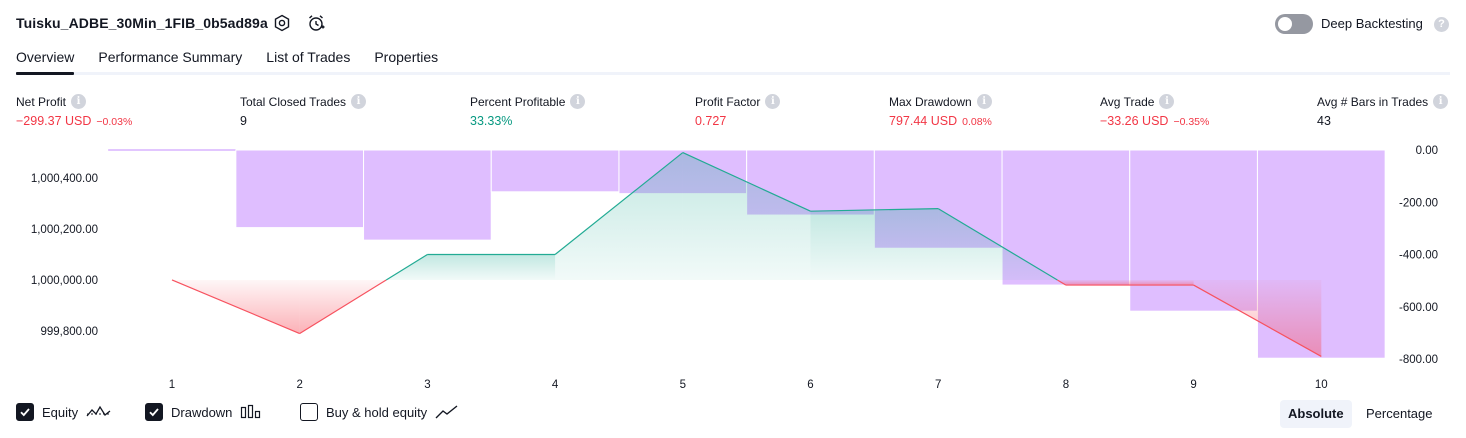 The image size is (1466, 438). Describe the element at coordinates (316, 23) in the screenshot. I see `add-alert-clock-icon` at that location.